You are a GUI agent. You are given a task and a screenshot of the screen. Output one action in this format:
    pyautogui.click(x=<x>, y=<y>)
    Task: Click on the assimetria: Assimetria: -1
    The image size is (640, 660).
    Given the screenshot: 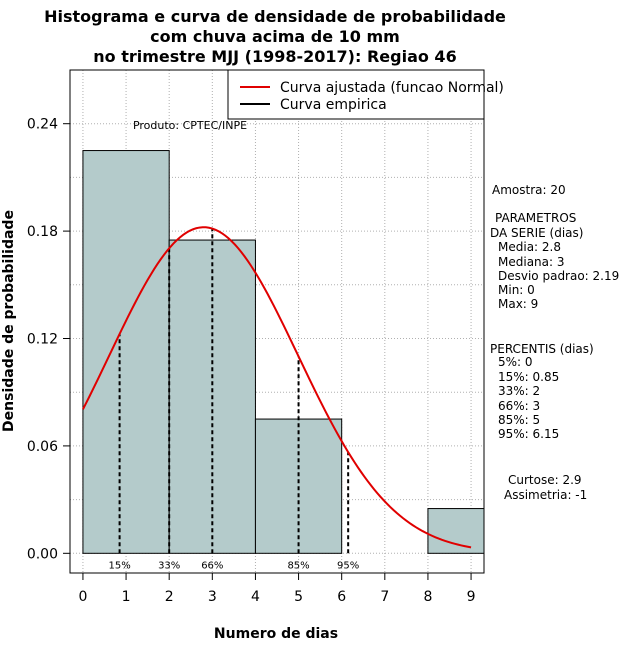 What is the action you would take?
    pyautogui.click(x=545, y=495)
    